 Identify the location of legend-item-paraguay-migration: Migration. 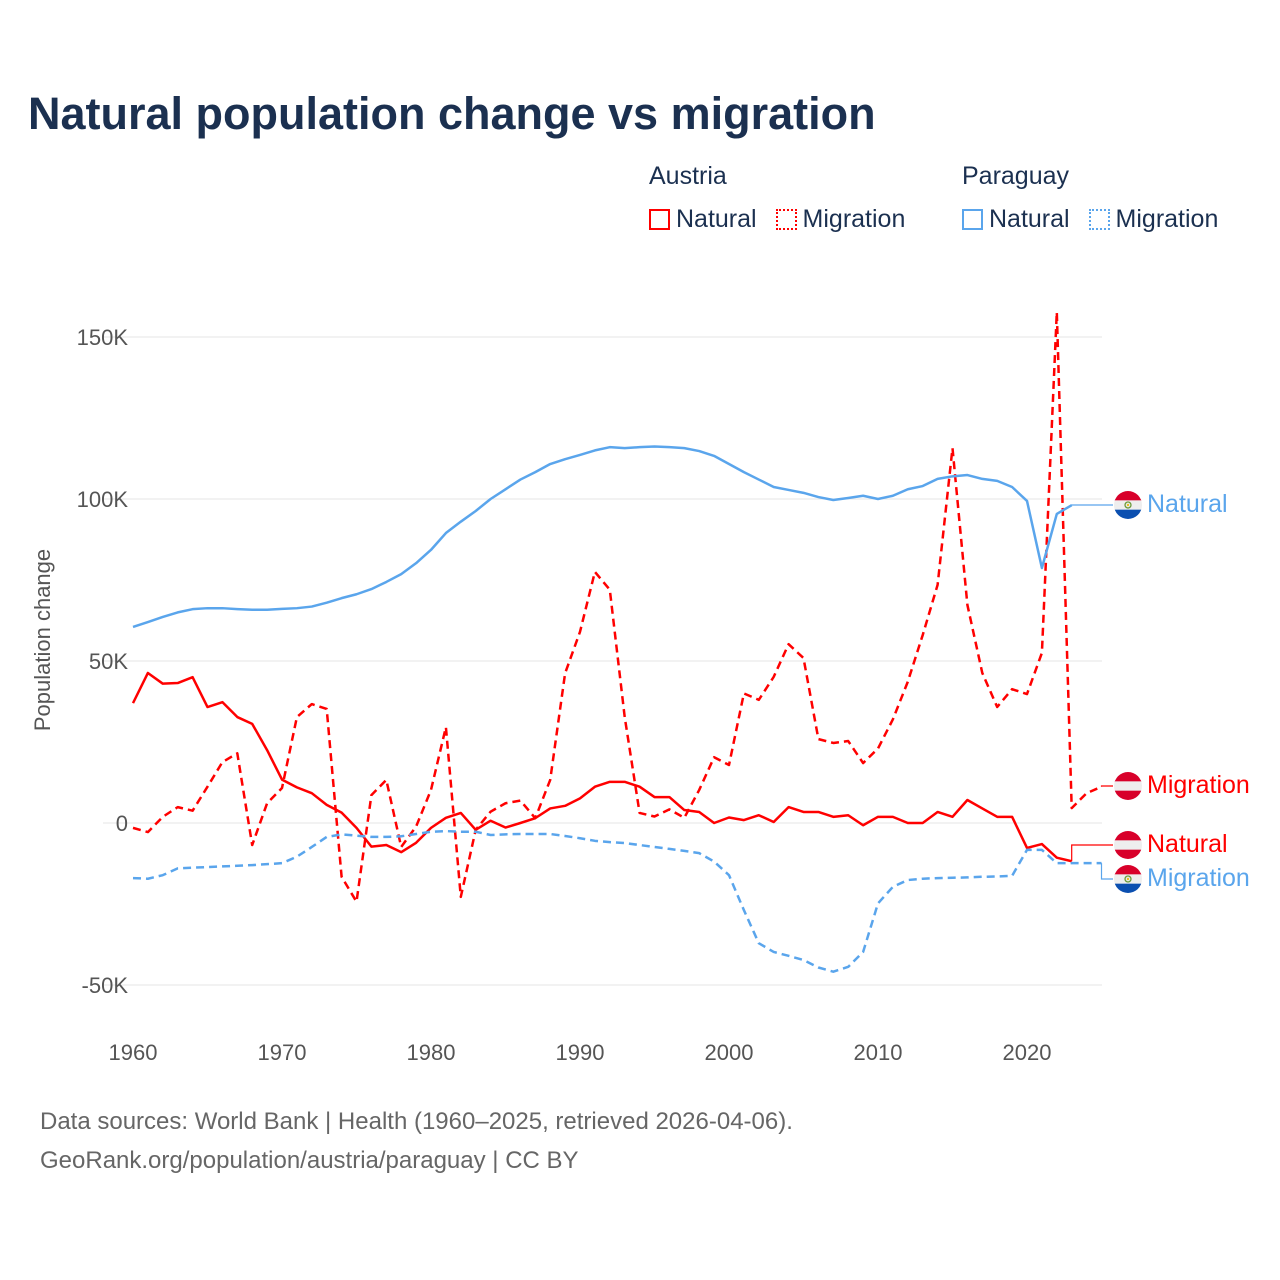
(1153, 219).